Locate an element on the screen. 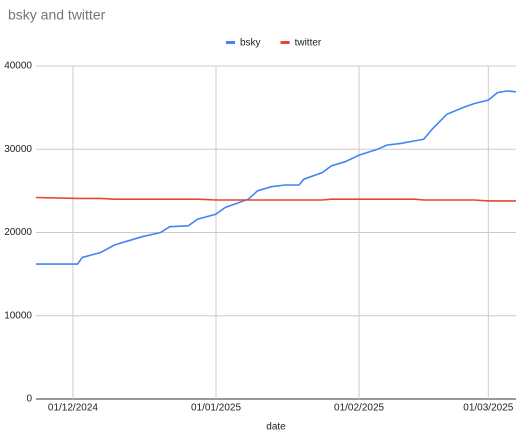 This screenshot has width=526, height=443. y-tick-label: 20000 is located at coordinates (18, 232).